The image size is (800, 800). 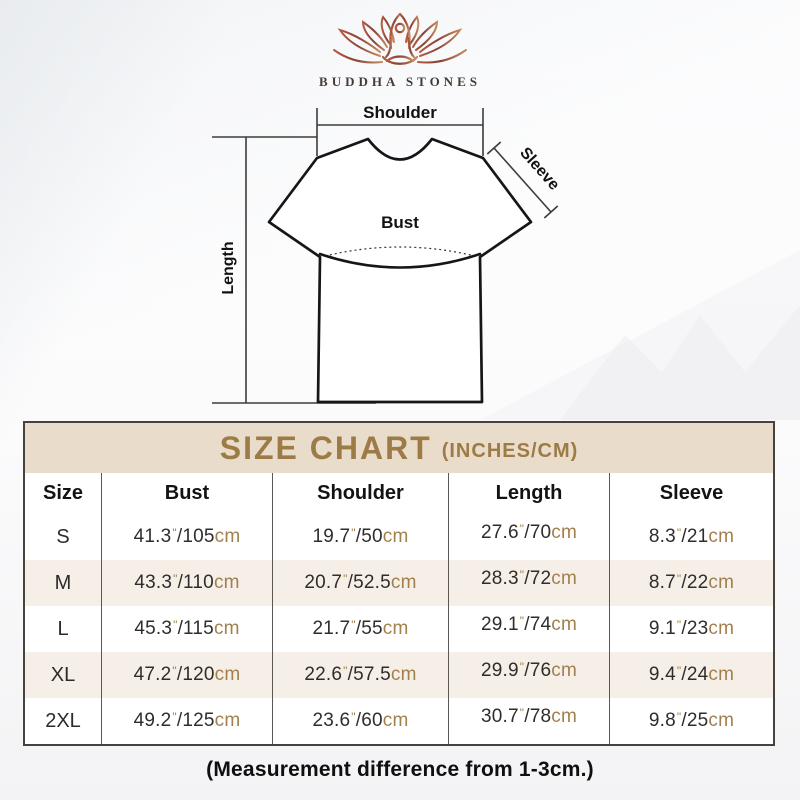 I want to click on cell-s-shoulder: 19.7"/50cm, so click(x=361, y=537).